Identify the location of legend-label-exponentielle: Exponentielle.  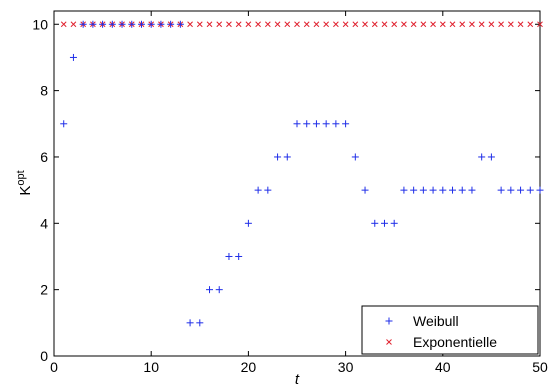
(455, 342).